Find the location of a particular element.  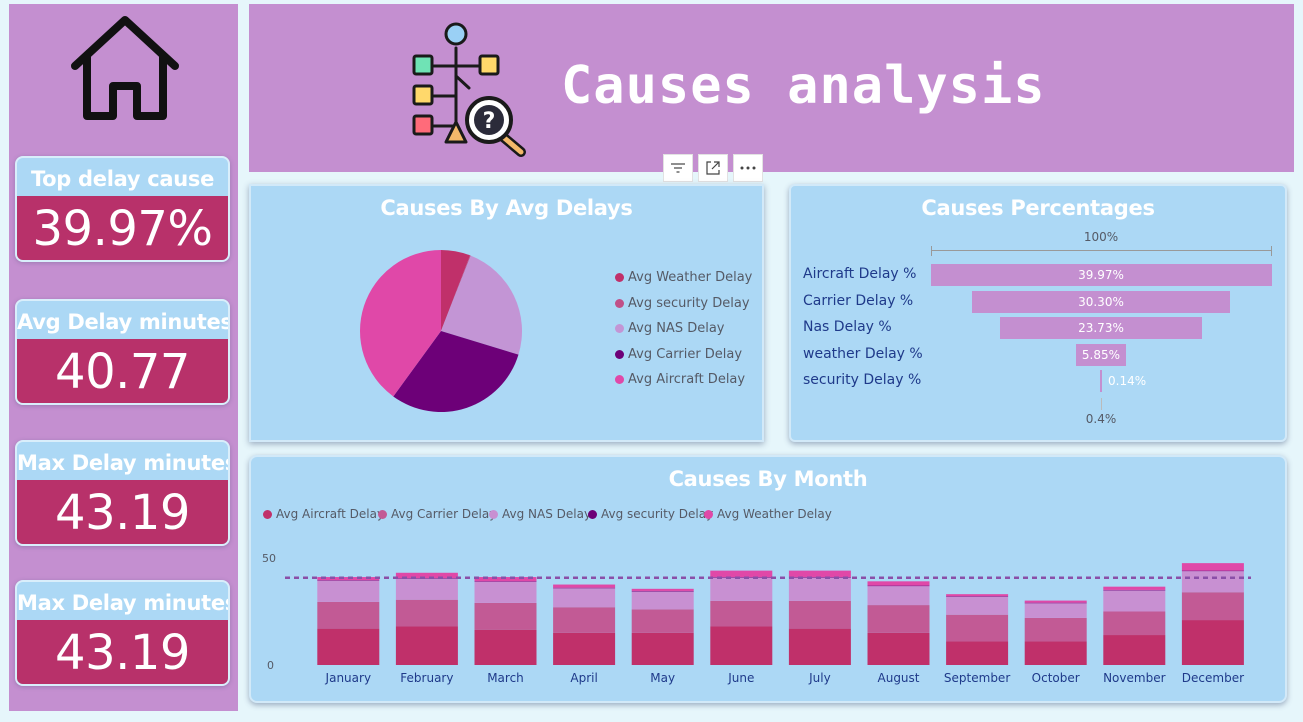

funnel-bar-weather-delay: 5.85% is located at coordinates (1101, 354).